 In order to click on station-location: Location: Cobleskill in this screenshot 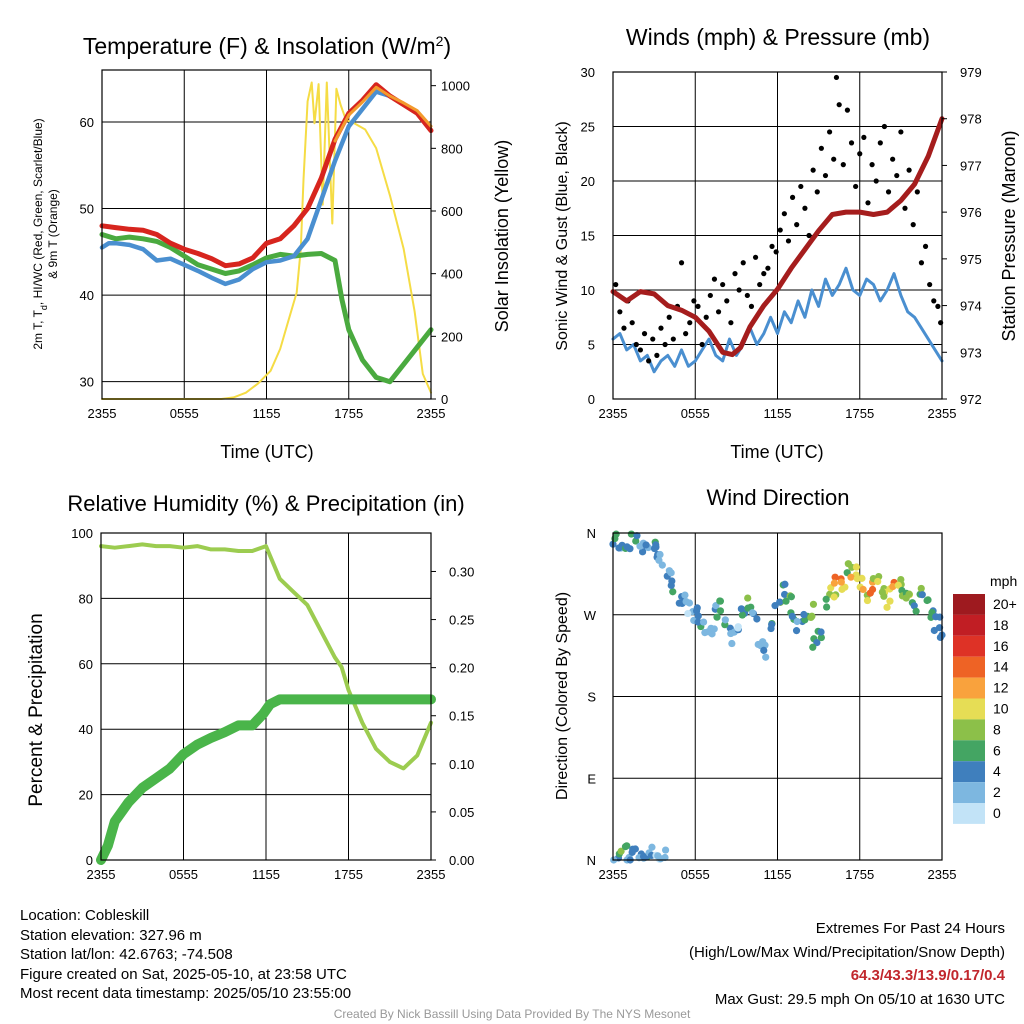, I will do `click(85, 915)`.